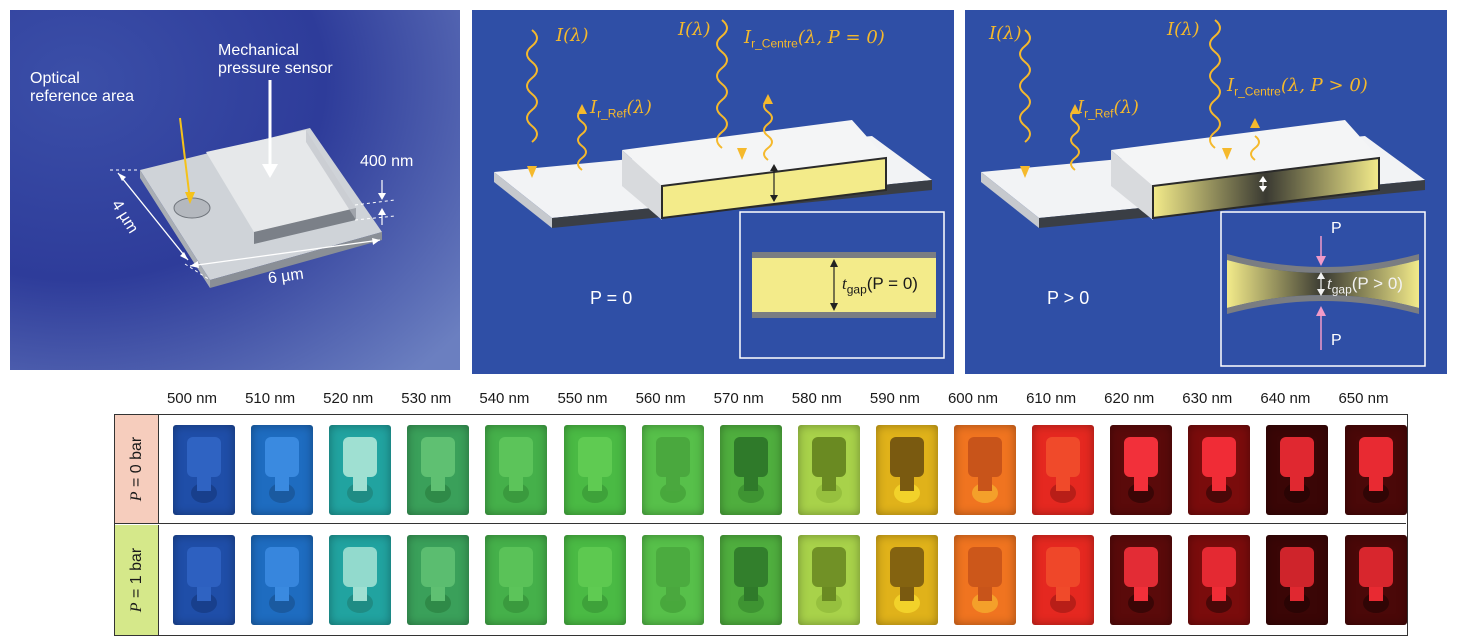 The width and height of the screenshot is (1462, 644). I want to click on pressure-top-label: P, so click(1336, 228).